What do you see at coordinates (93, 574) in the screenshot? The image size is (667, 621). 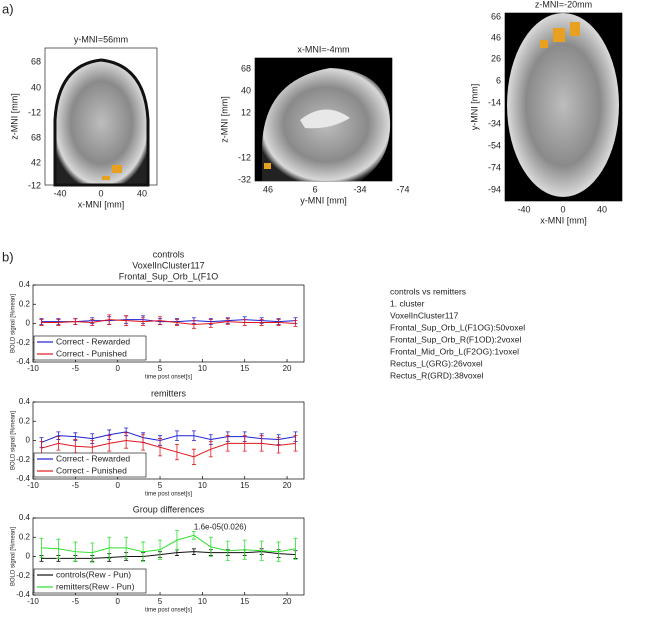 I see `legend-label: controls(Rew - Pun)` at bounding box center [93, 574].